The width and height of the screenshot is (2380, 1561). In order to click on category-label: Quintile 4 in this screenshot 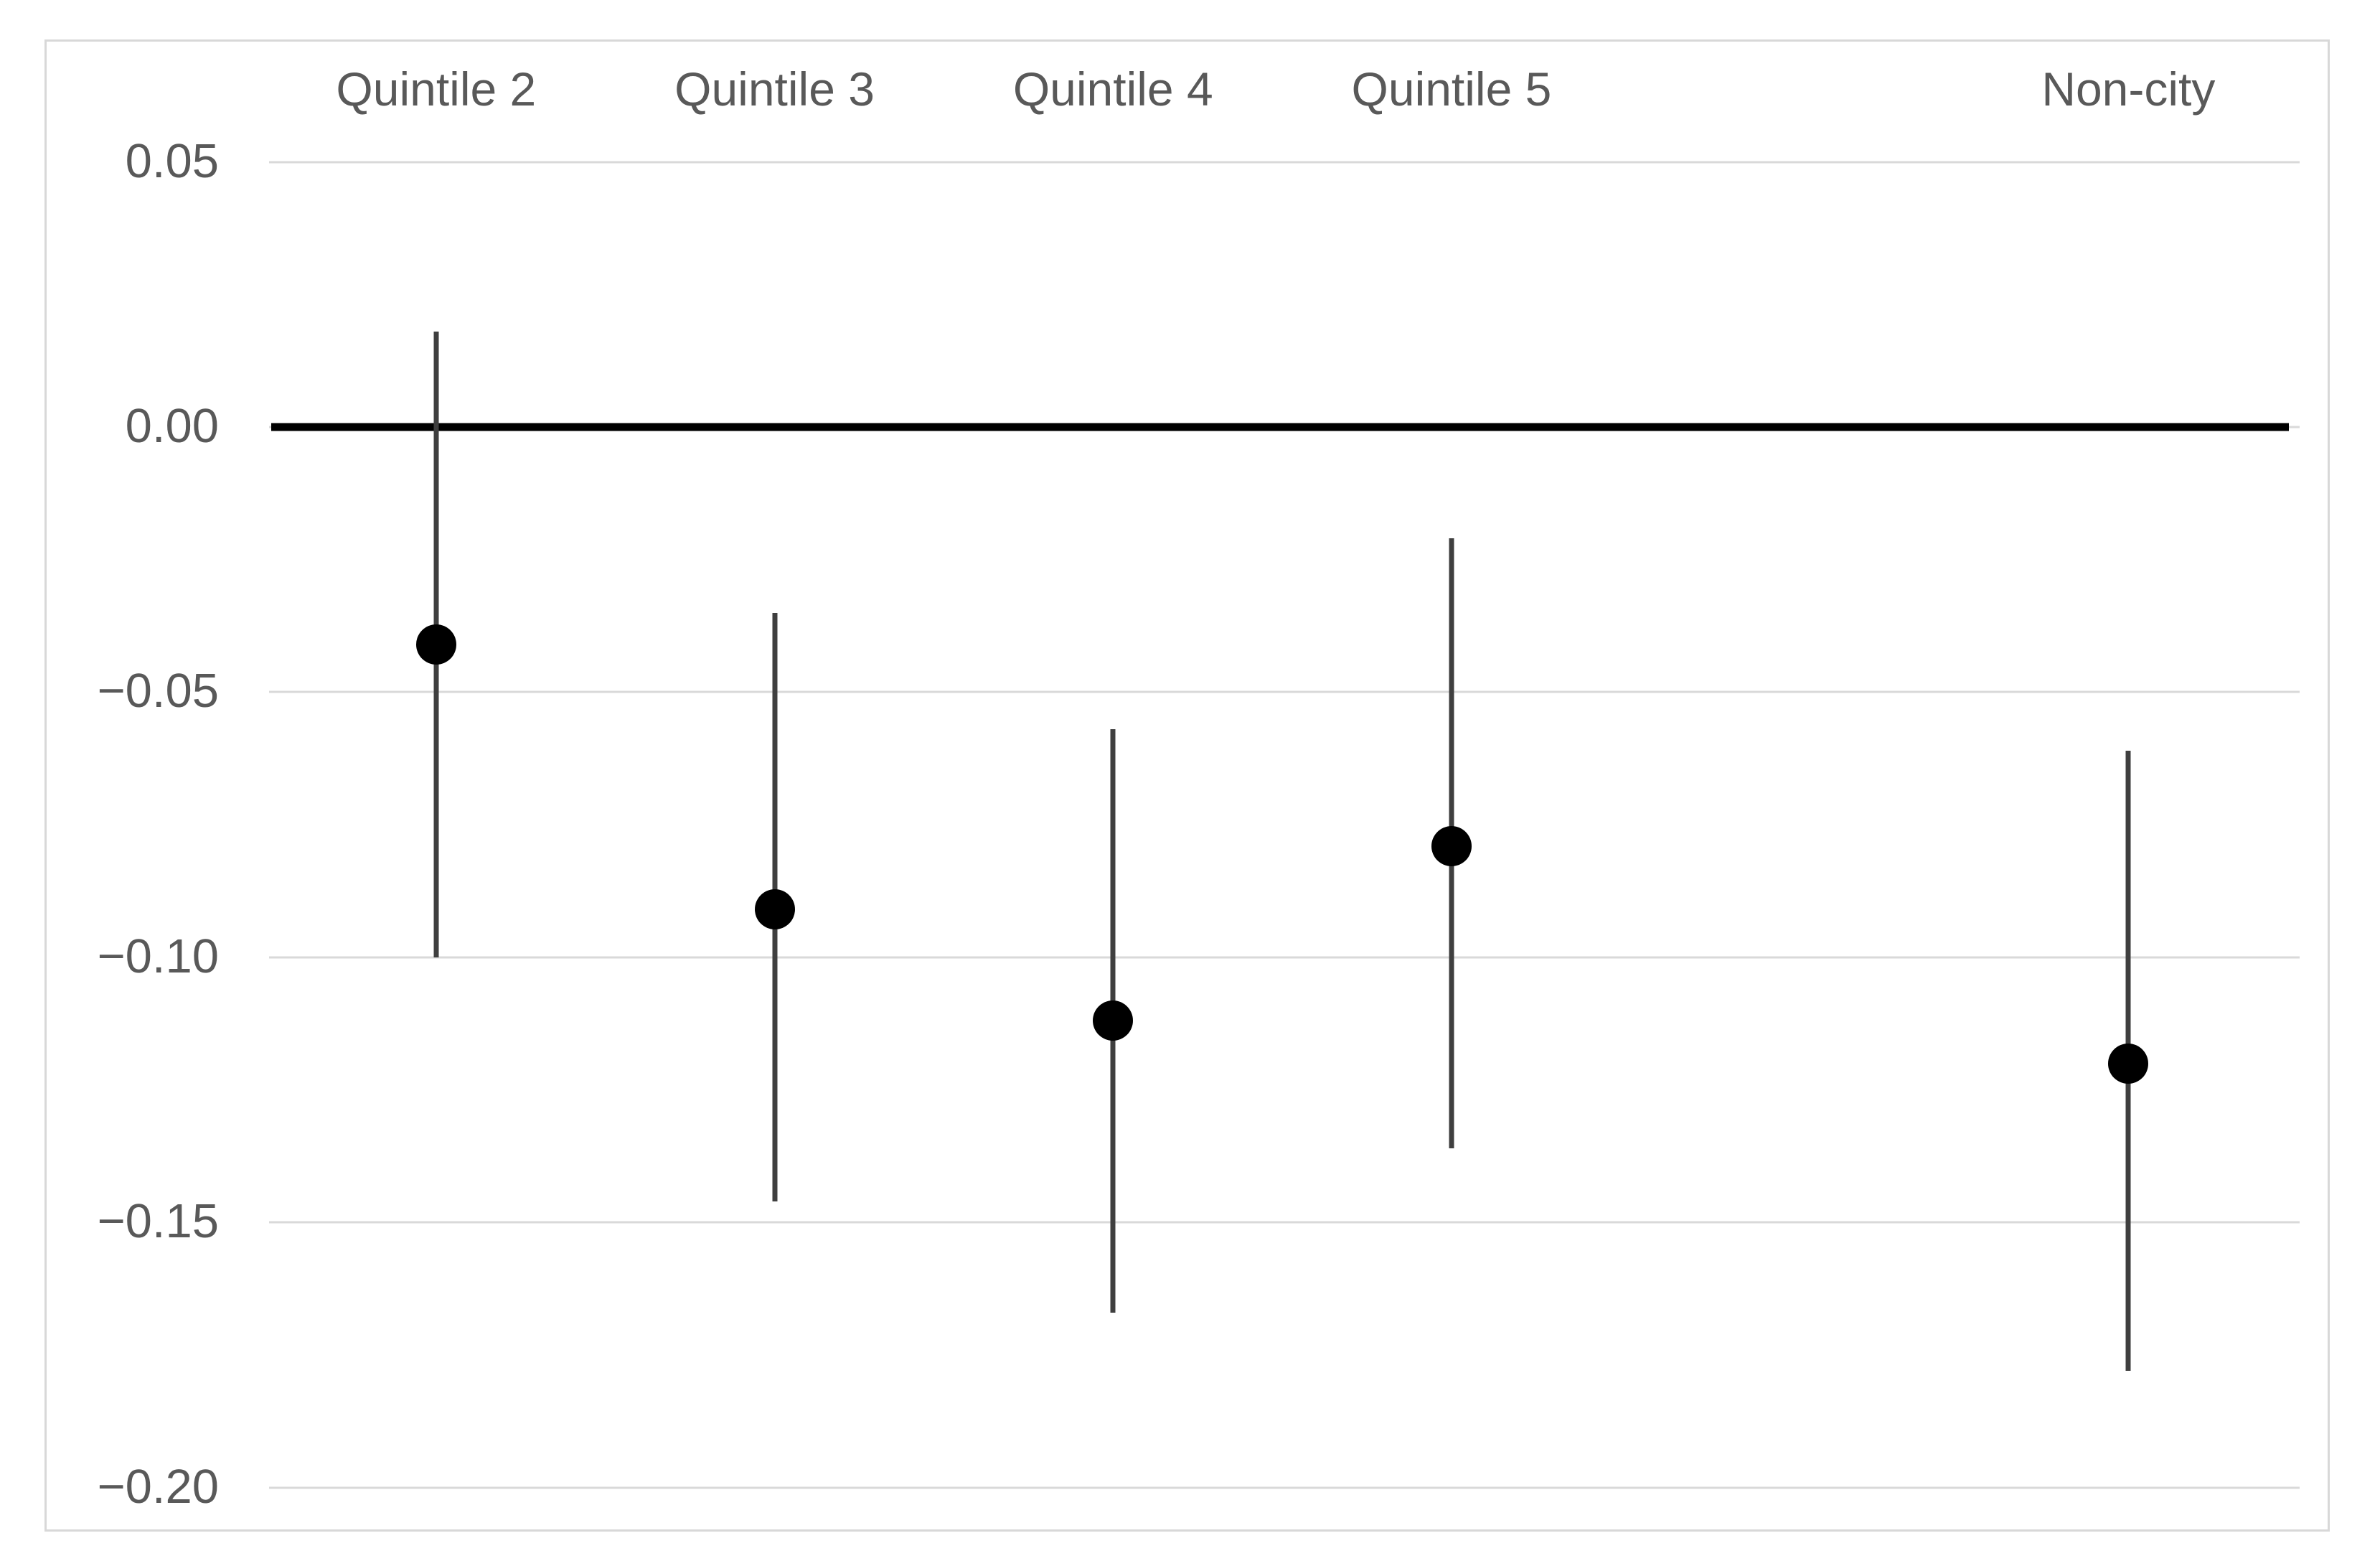, I will do `click(1112, 89)`.